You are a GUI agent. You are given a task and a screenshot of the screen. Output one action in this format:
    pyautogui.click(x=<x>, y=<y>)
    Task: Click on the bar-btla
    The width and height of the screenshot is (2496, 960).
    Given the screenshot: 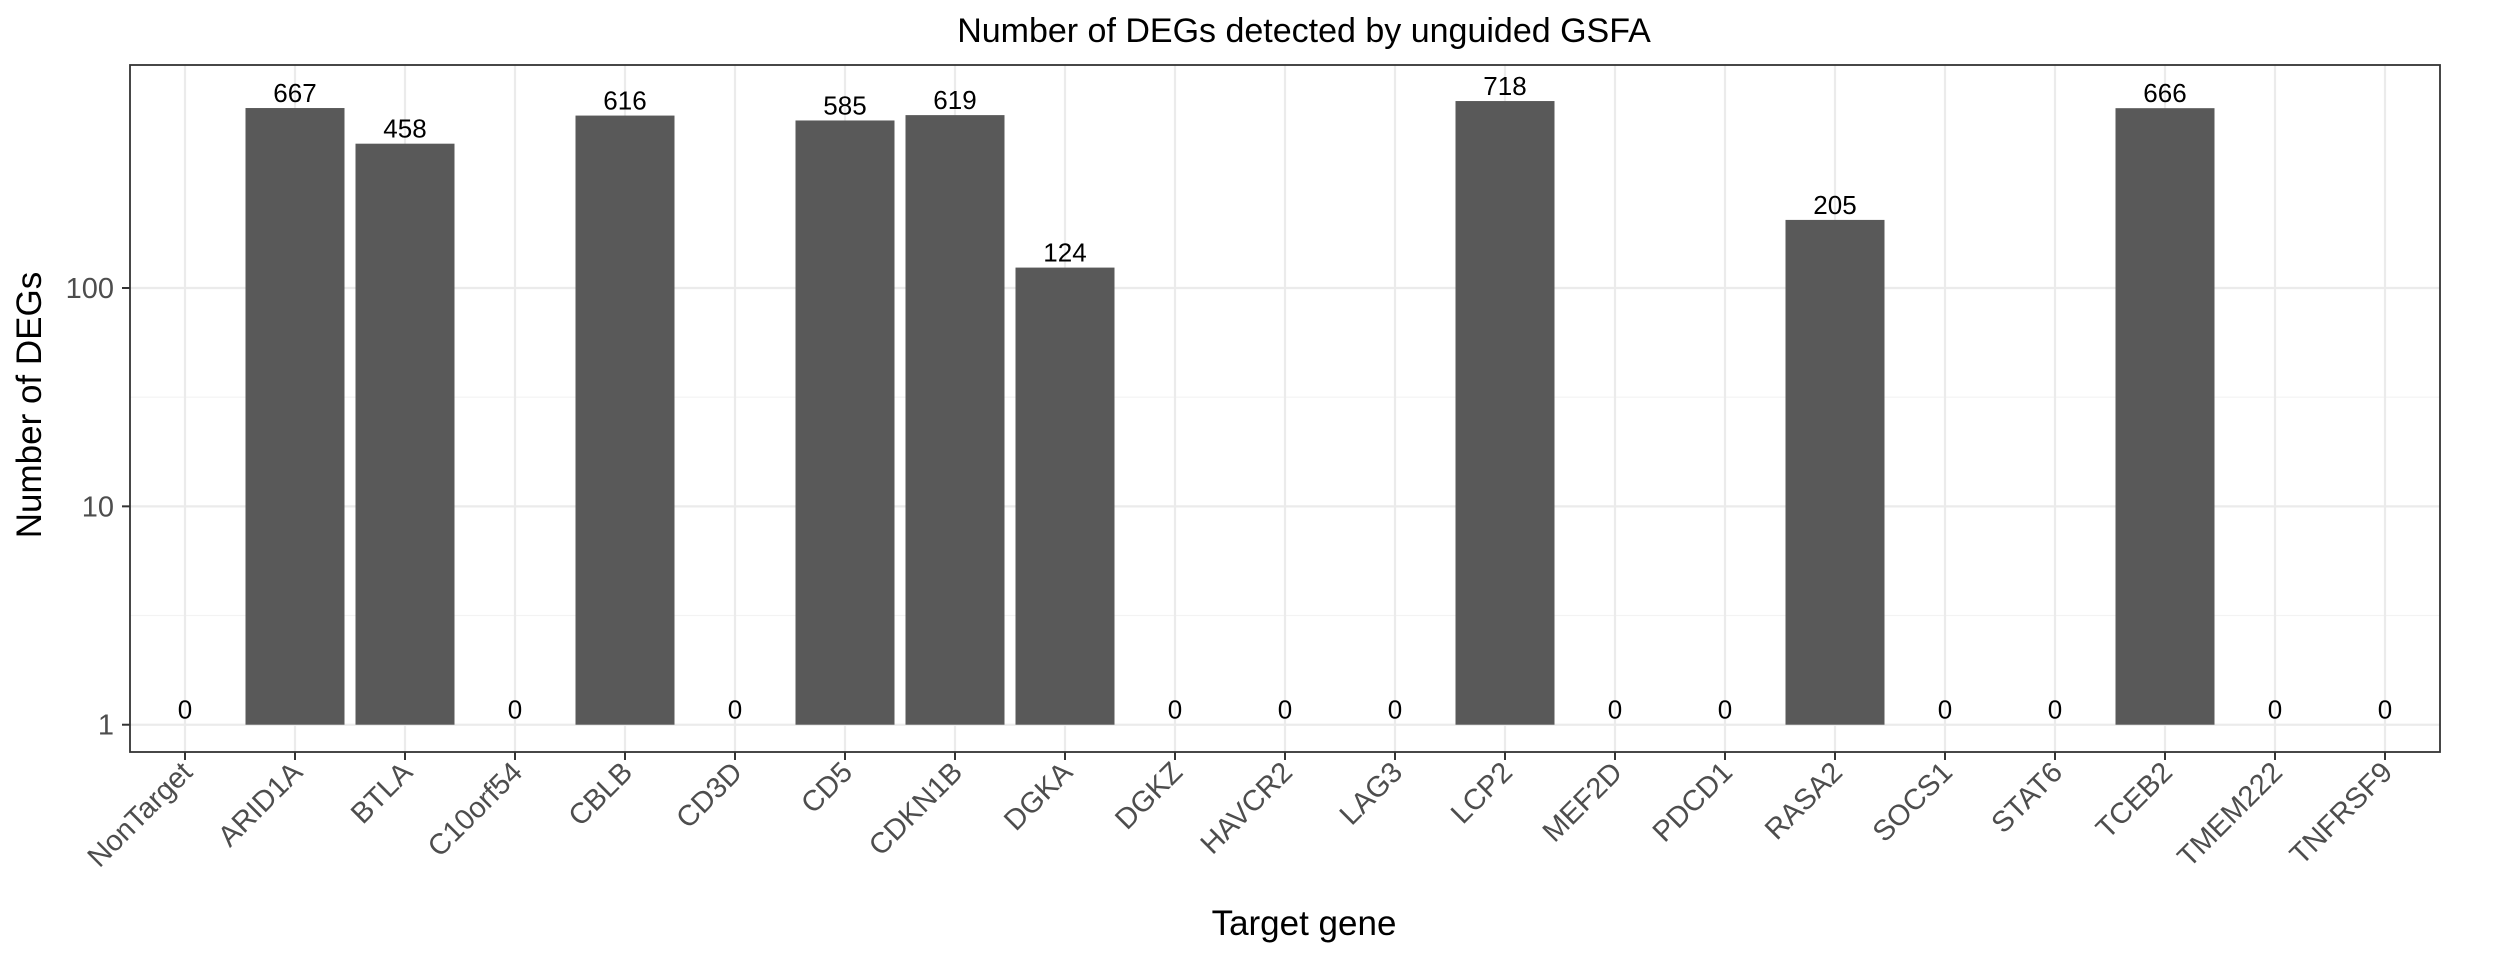 What is the action you would take?
    pyautogui.click(x=405, y=434)
    